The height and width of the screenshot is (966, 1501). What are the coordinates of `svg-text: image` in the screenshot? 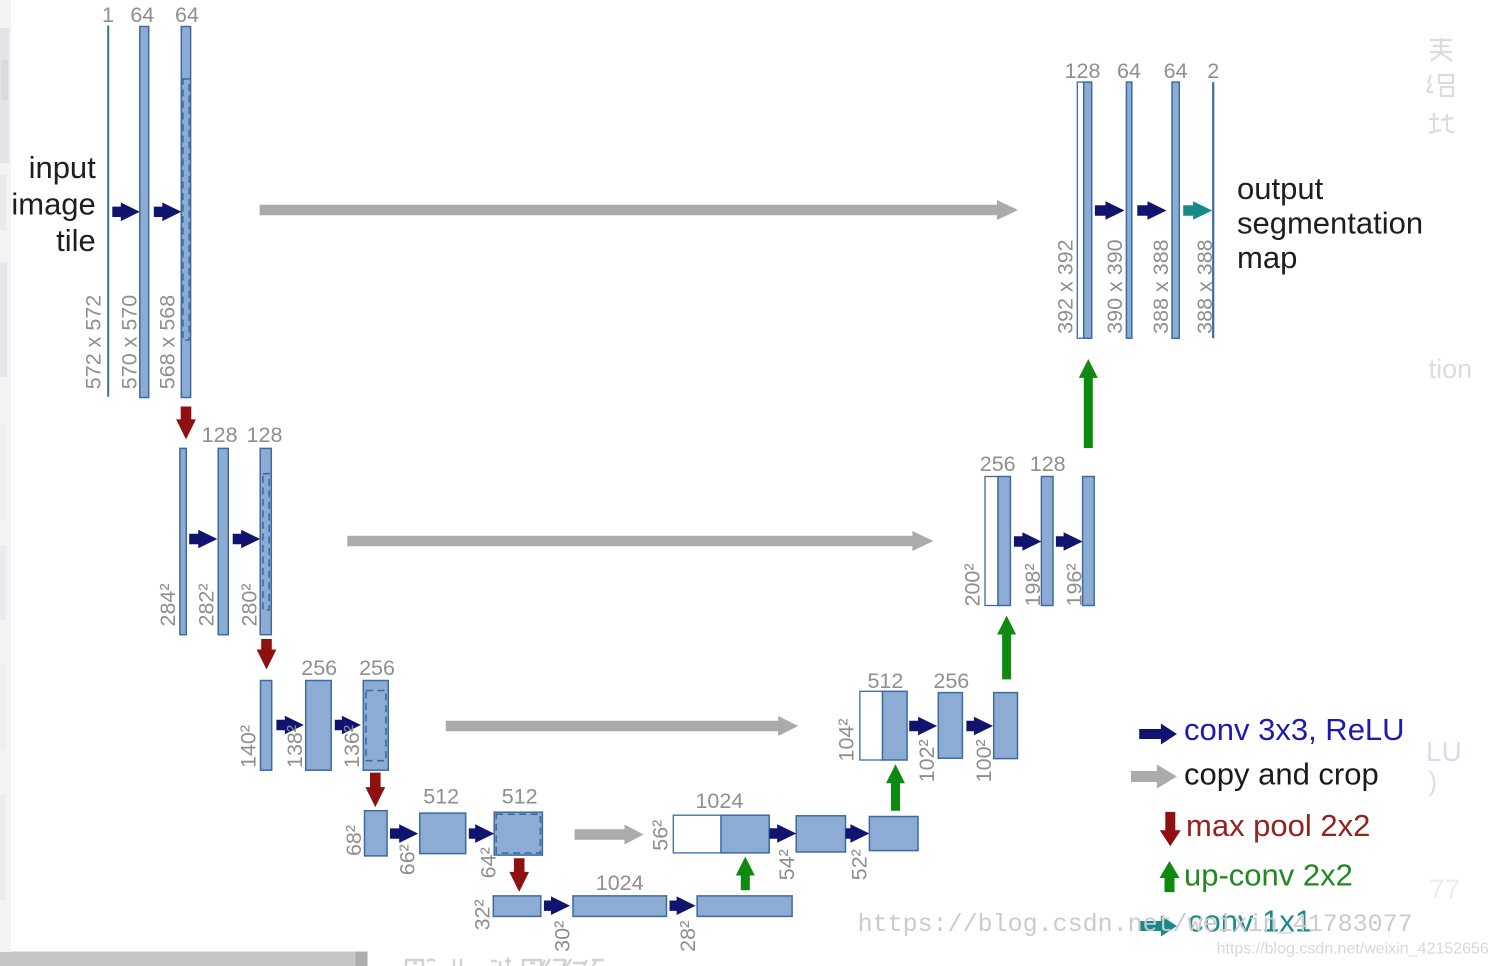 It's located at (53, 204).